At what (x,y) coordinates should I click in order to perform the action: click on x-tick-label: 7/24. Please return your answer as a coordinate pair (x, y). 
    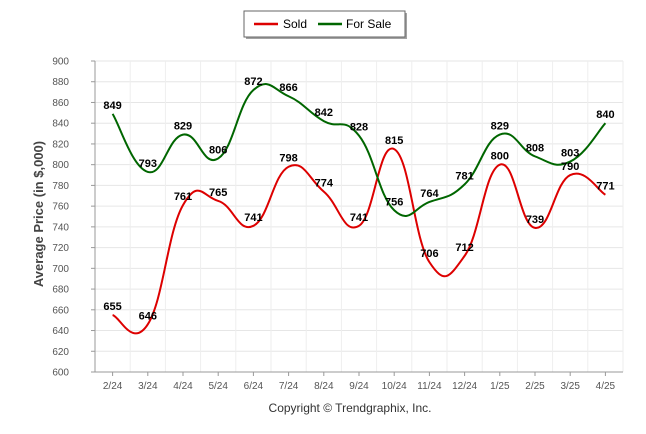
    Looking at the image, I should click on (289, 386).